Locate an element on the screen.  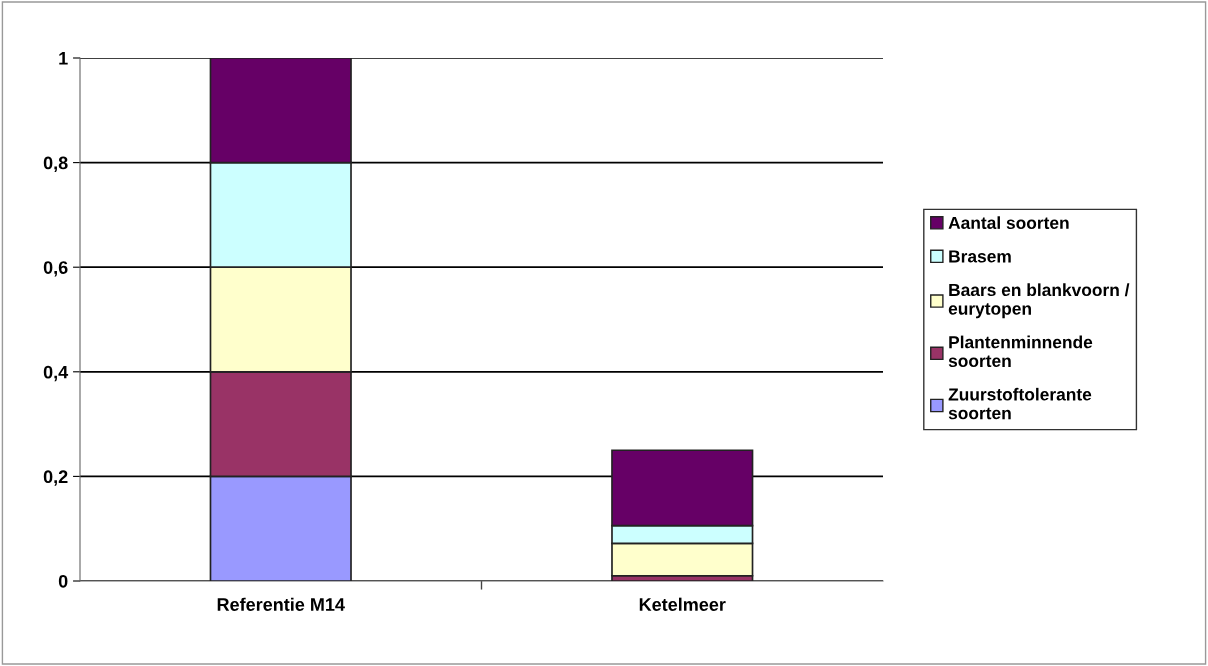
x-tick-label: Referentie M14 is located at coordinates (281, 604).